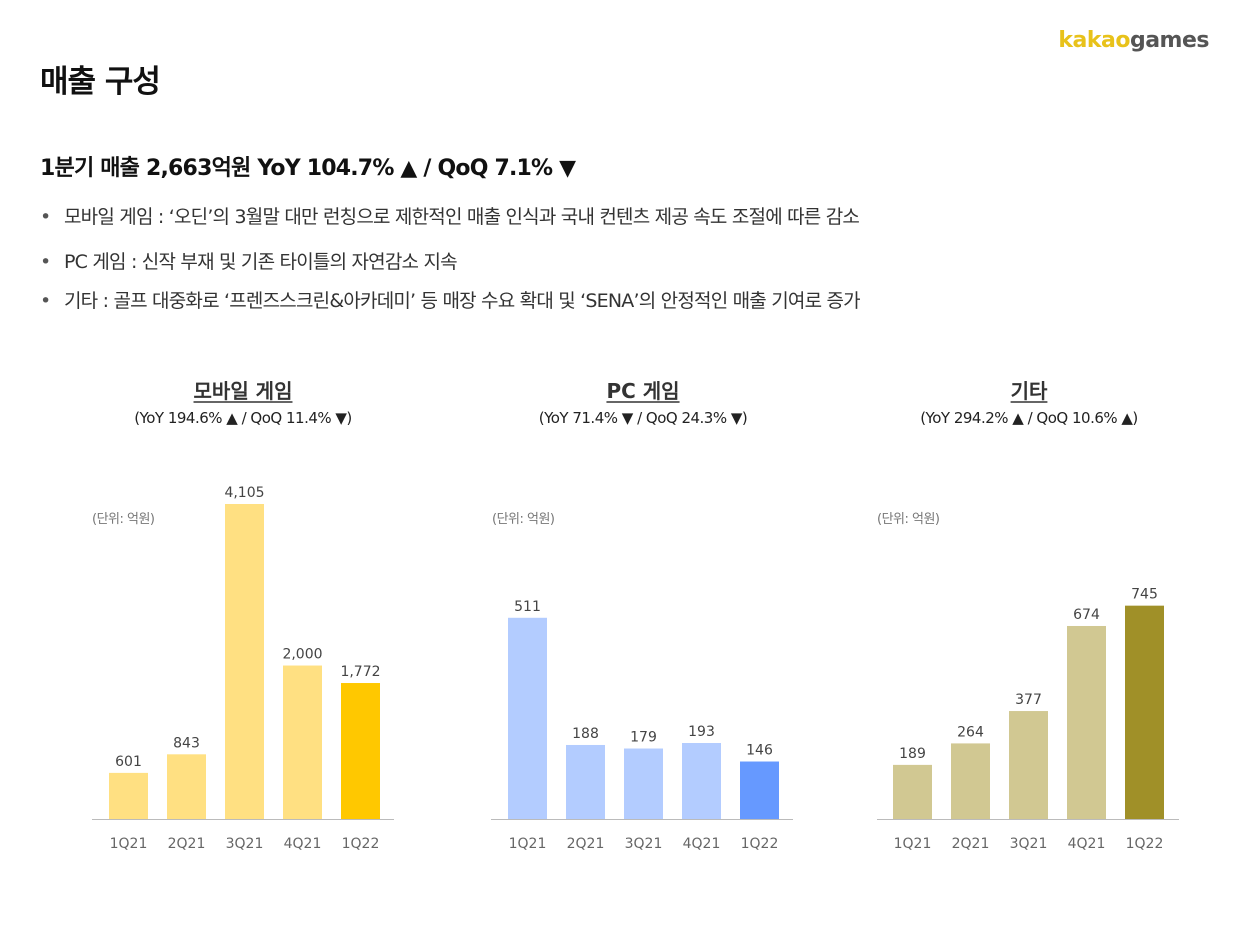 The height and width of the screenshot is (928, 1241). Describe the element at coordinates (908, 519) in the screenshot. I see `unit-label-etc: (단위: 억원)` at that location.